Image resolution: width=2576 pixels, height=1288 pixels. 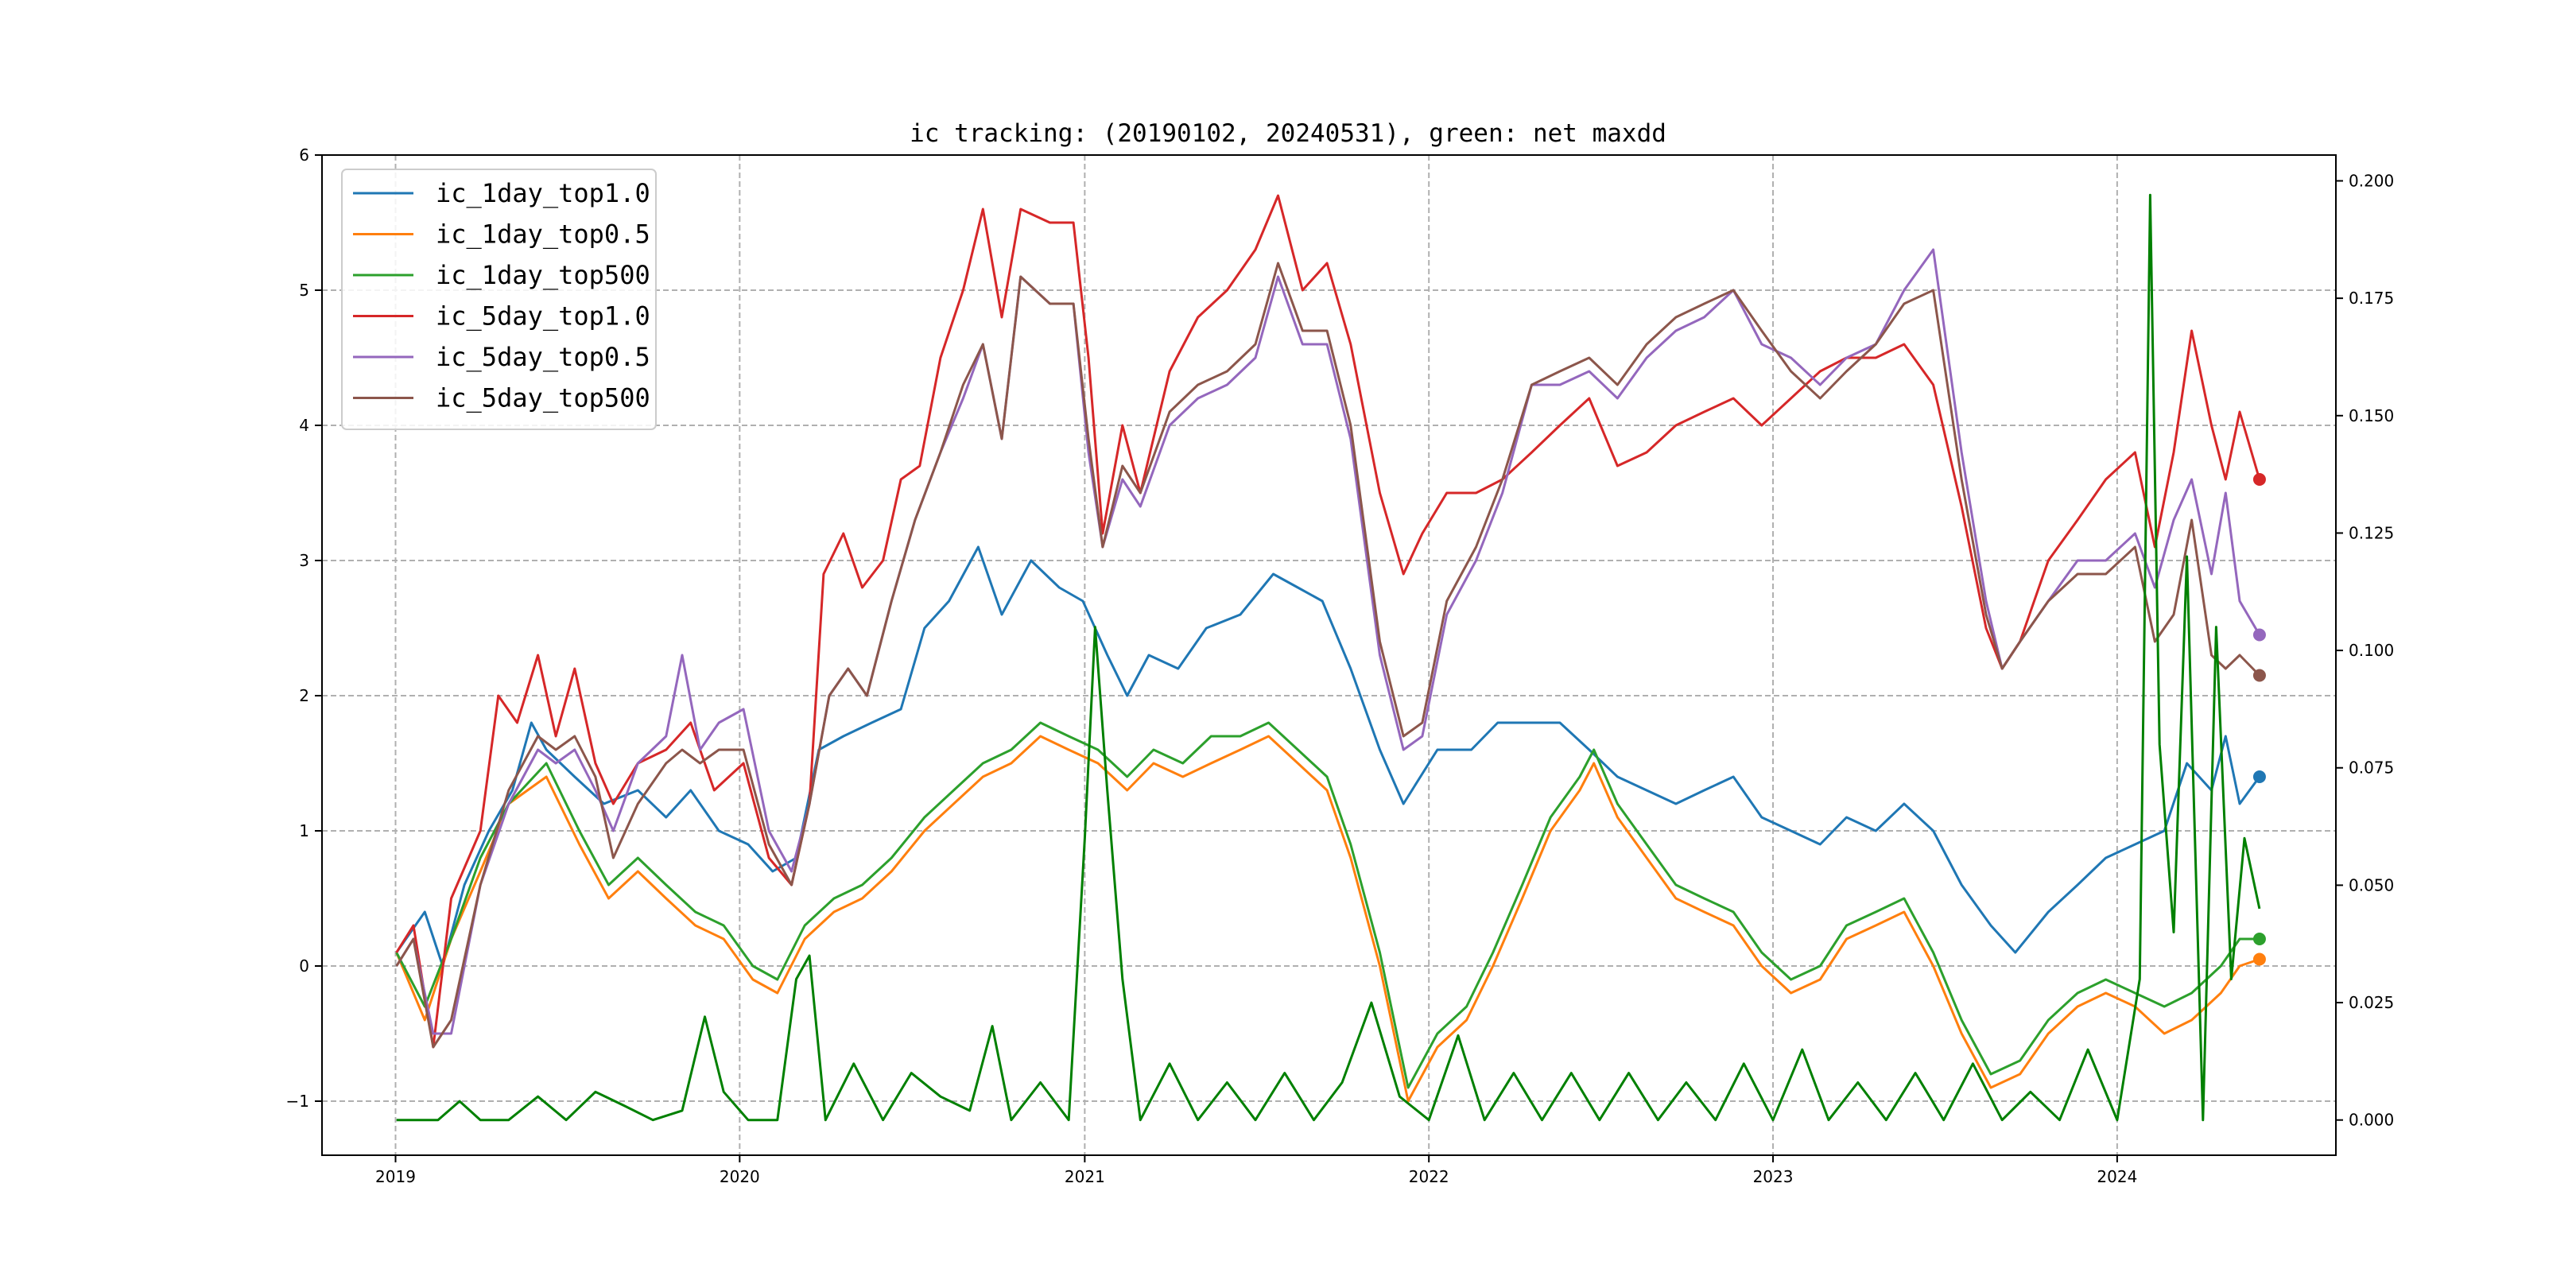 I want to click on y-left-tick-label: 6, so click(x=304, y=155).